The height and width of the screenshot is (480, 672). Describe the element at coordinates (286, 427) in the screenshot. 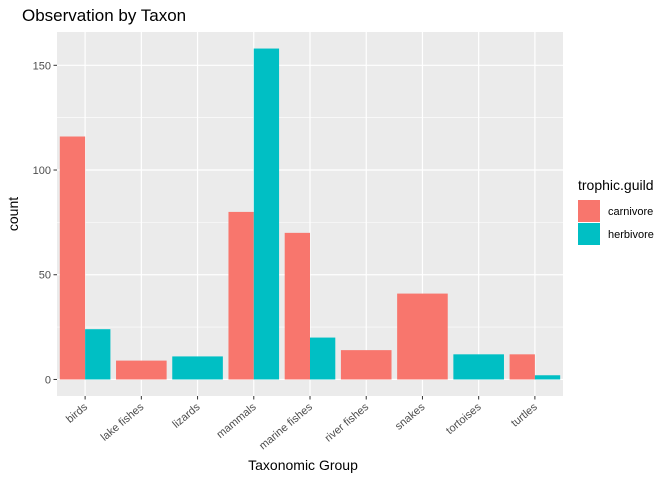

I see `x-tick-label: marine fishes` at that location.